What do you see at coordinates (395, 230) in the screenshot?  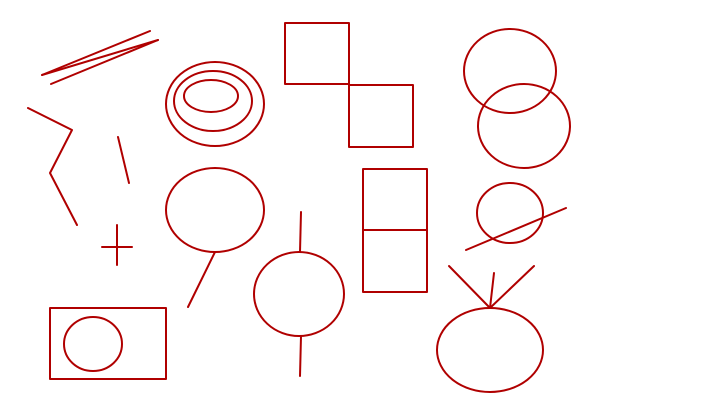 I see `stacked-squares-shape` at bounding box center [395, 230].